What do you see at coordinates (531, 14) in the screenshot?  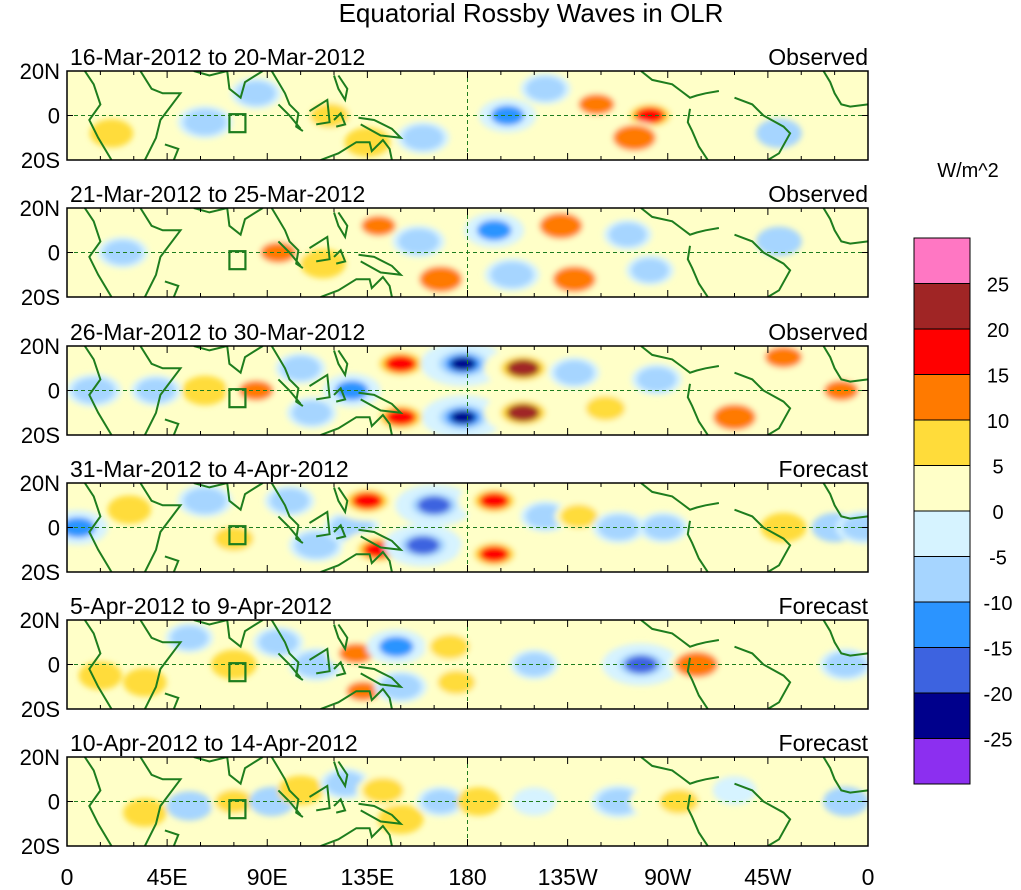 I see `chart-title: Equatorial Rossby Waves in OLR` at bounding box center [531, 14].